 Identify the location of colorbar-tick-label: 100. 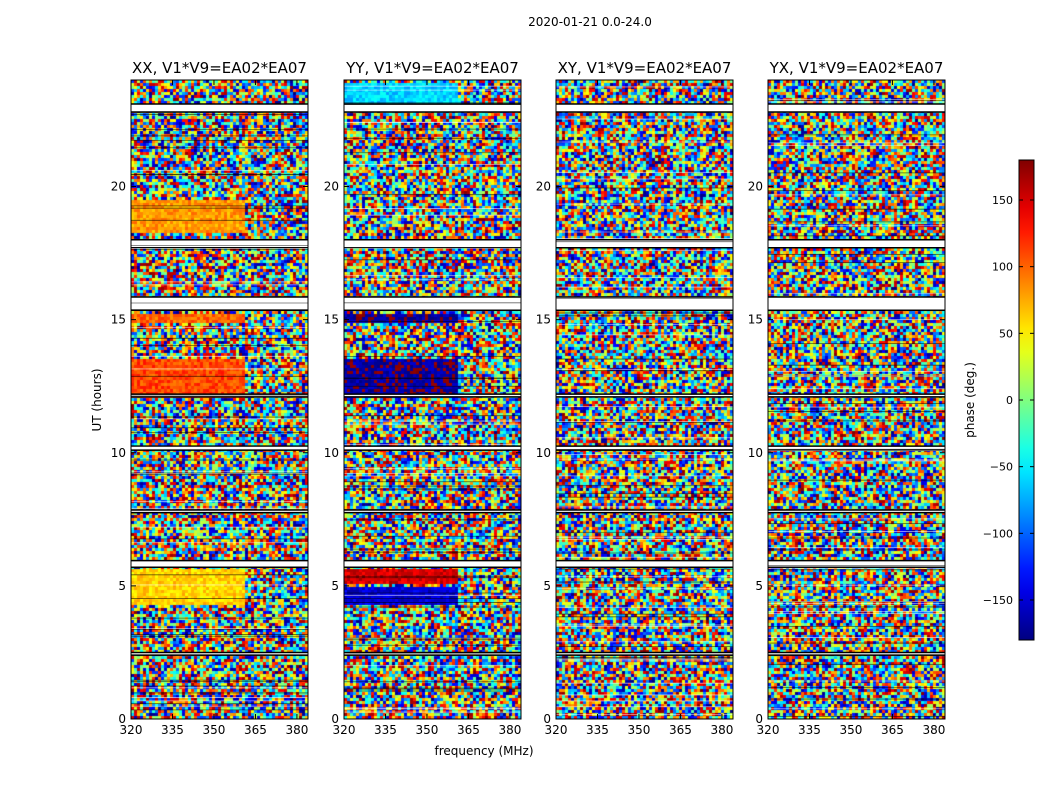
(1002, 267).